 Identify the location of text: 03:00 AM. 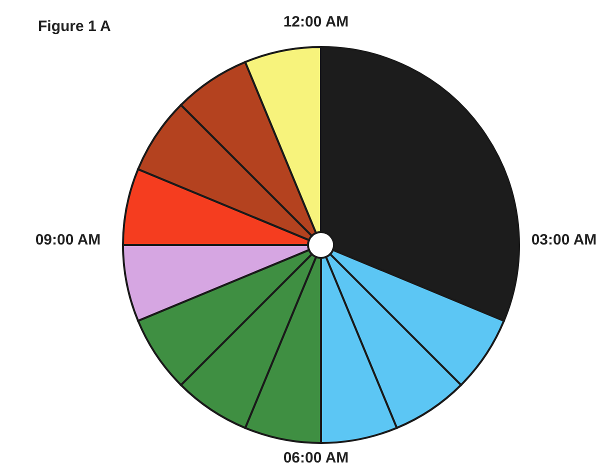
(564, 240).